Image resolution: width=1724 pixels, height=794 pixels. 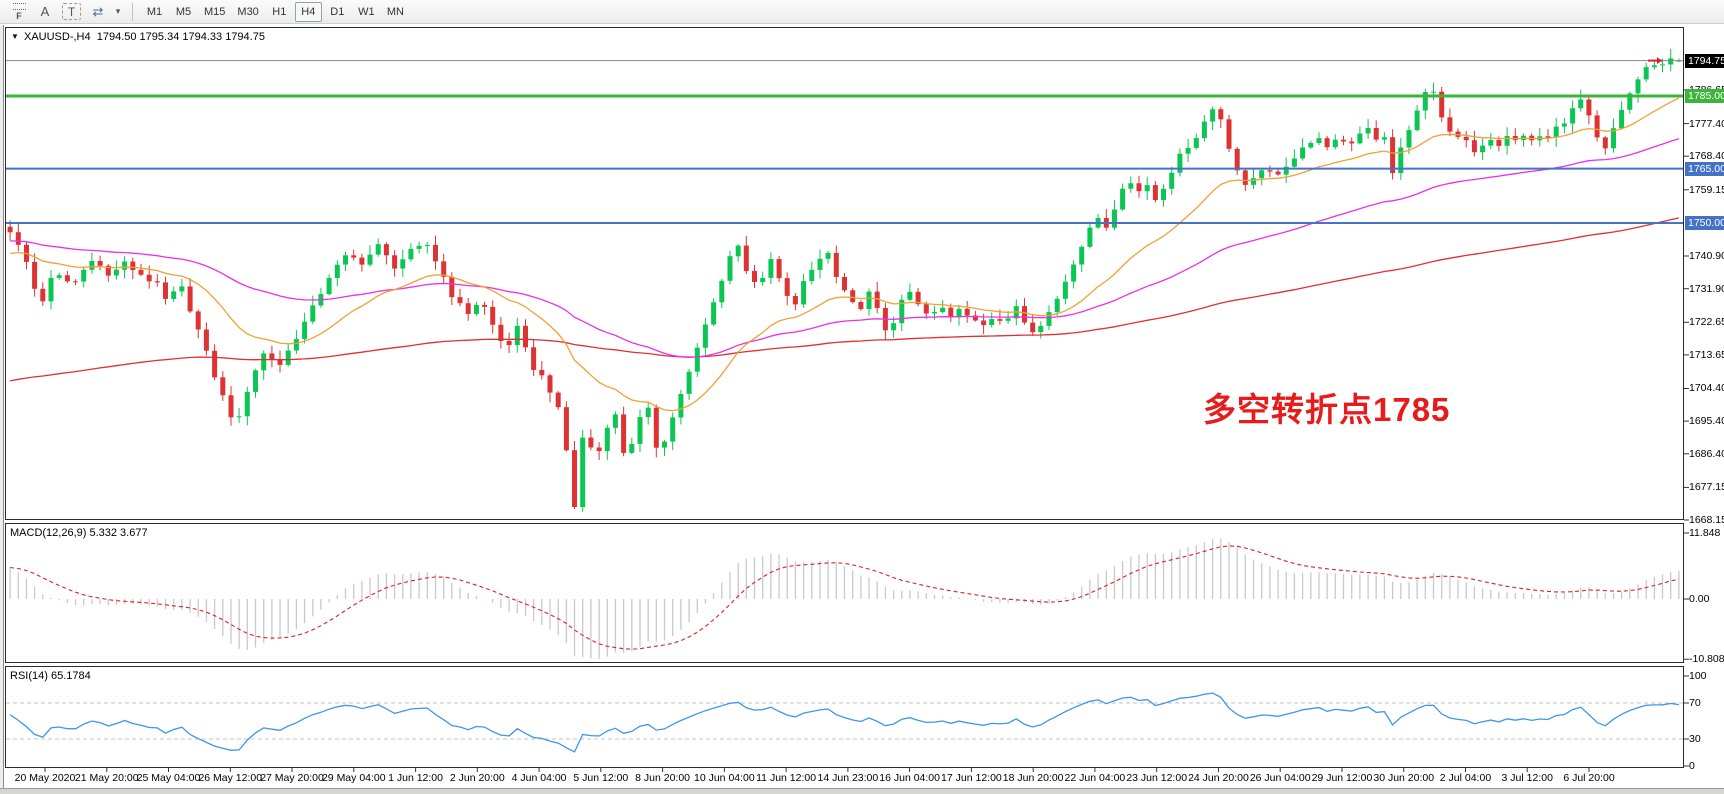 What do you see at coordinates (71, 11) in the screenshot?
I see `label-tool-icon: T` at bounding box center [71, 11].